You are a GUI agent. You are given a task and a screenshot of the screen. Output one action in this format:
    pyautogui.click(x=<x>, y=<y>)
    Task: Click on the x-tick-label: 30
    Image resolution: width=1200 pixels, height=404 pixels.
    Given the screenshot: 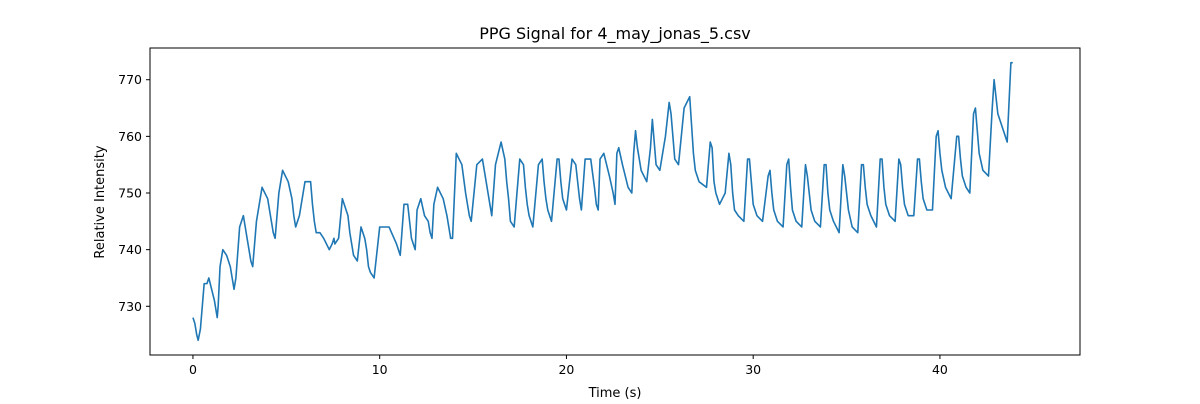 What is the action you would take?
    pyautogui.click(x=753, y=369)
    